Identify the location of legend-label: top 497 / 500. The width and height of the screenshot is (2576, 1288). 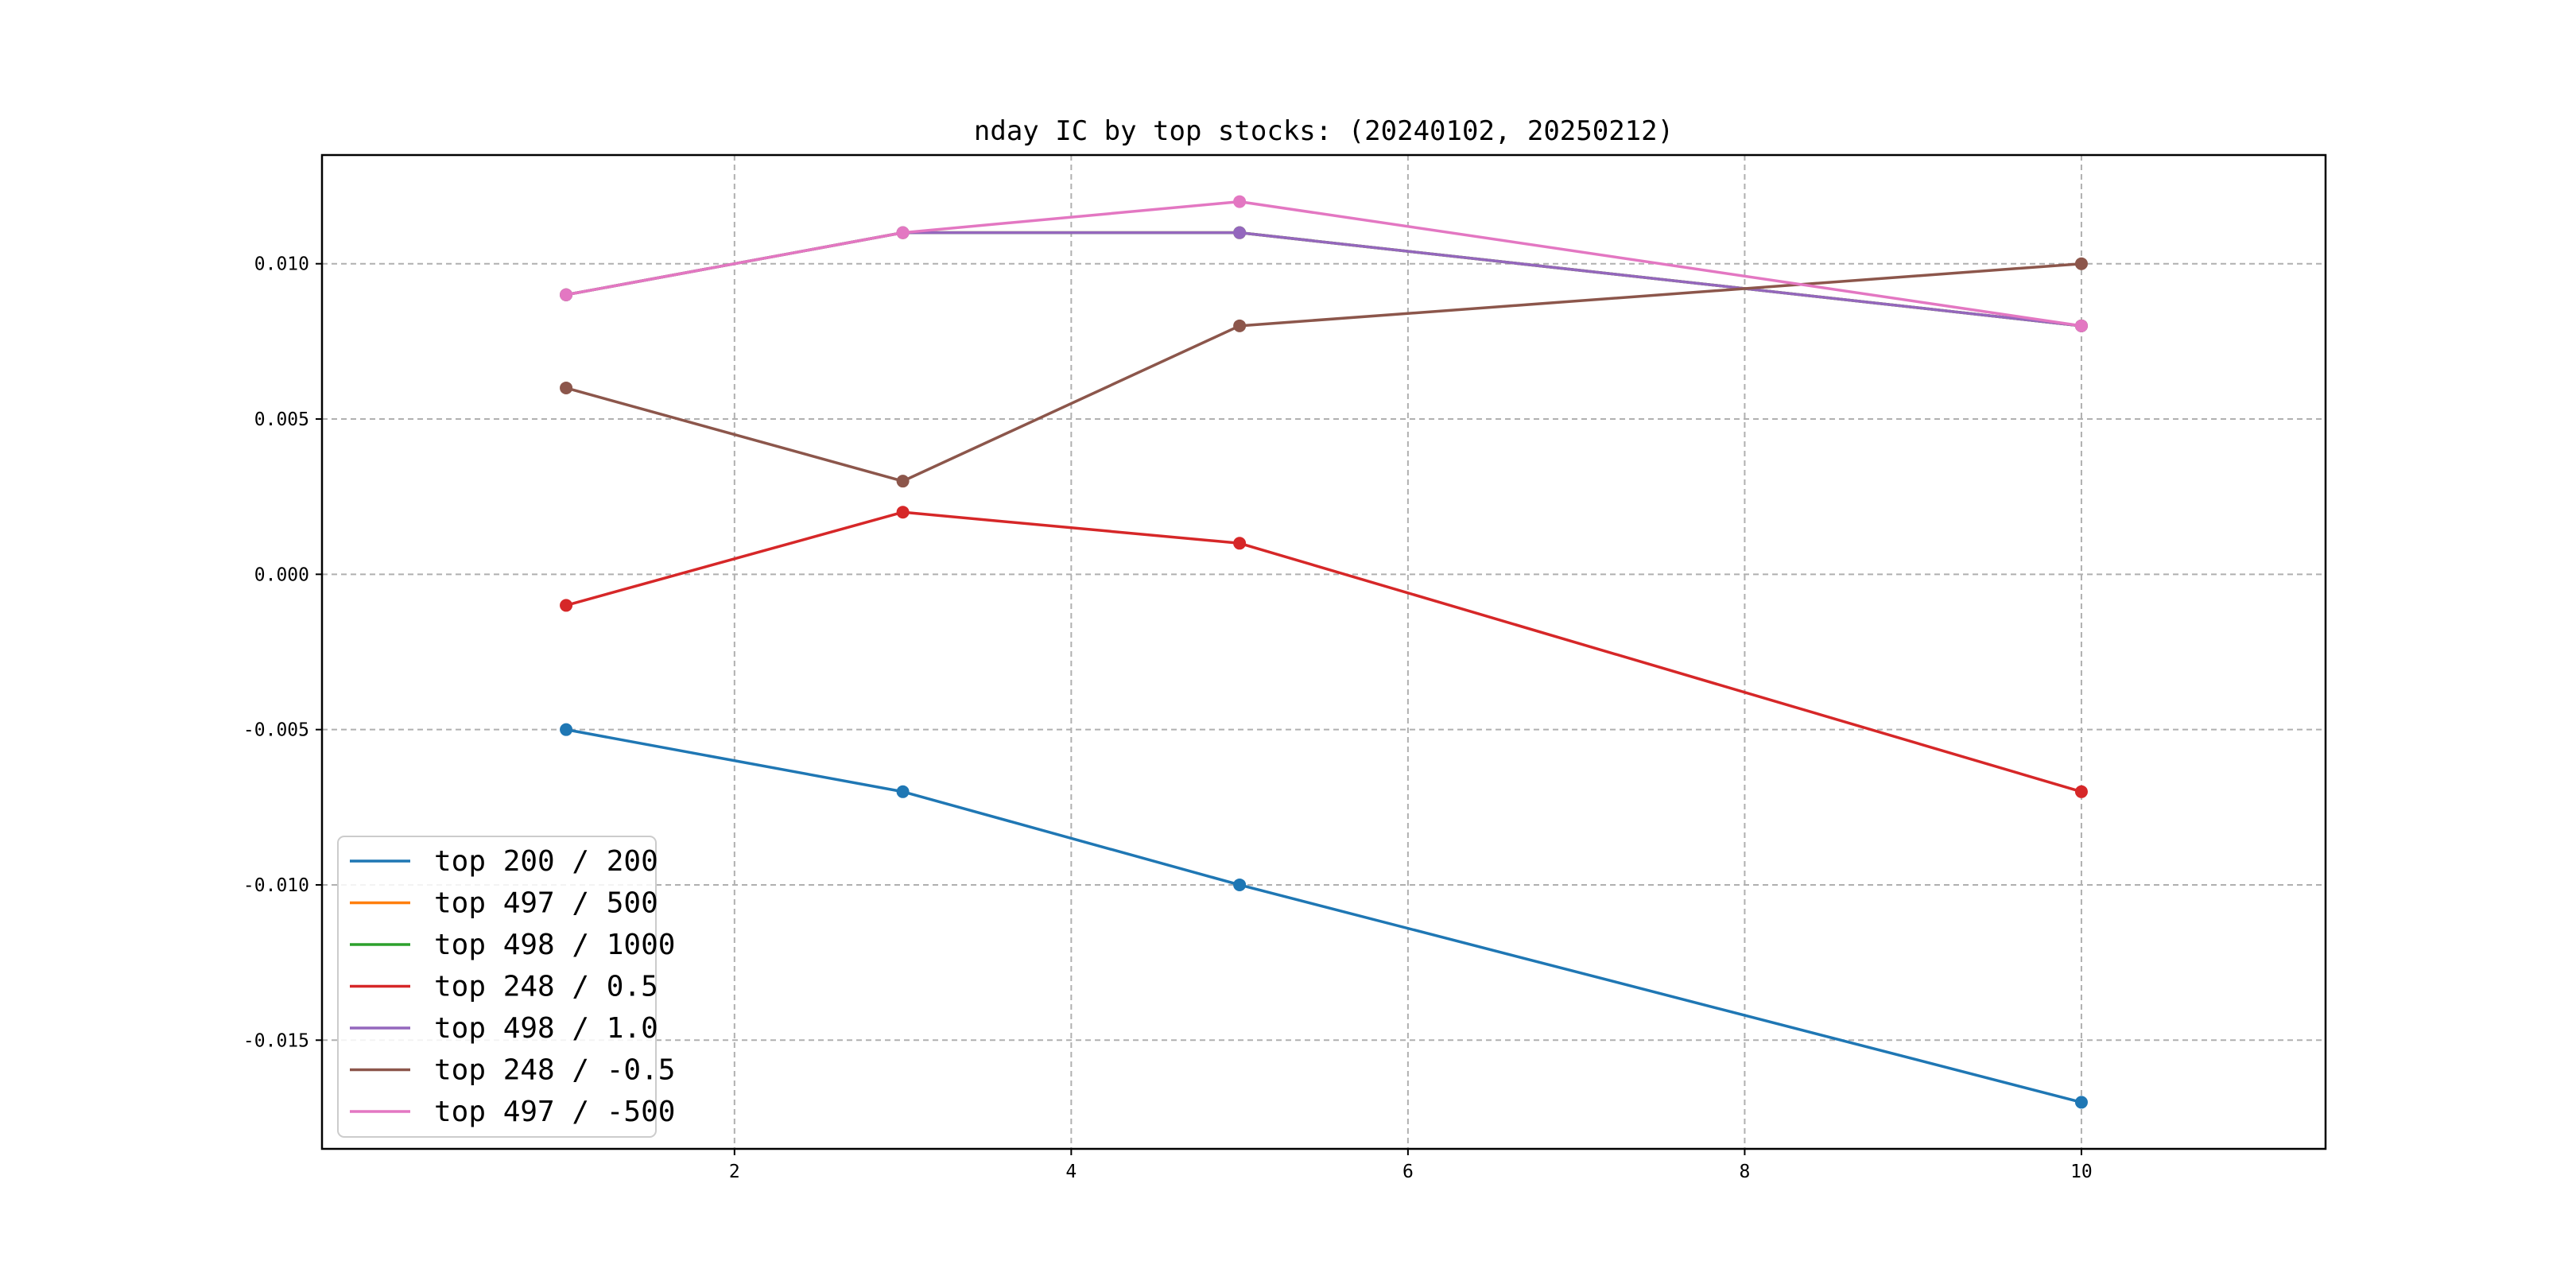
(546, 904).